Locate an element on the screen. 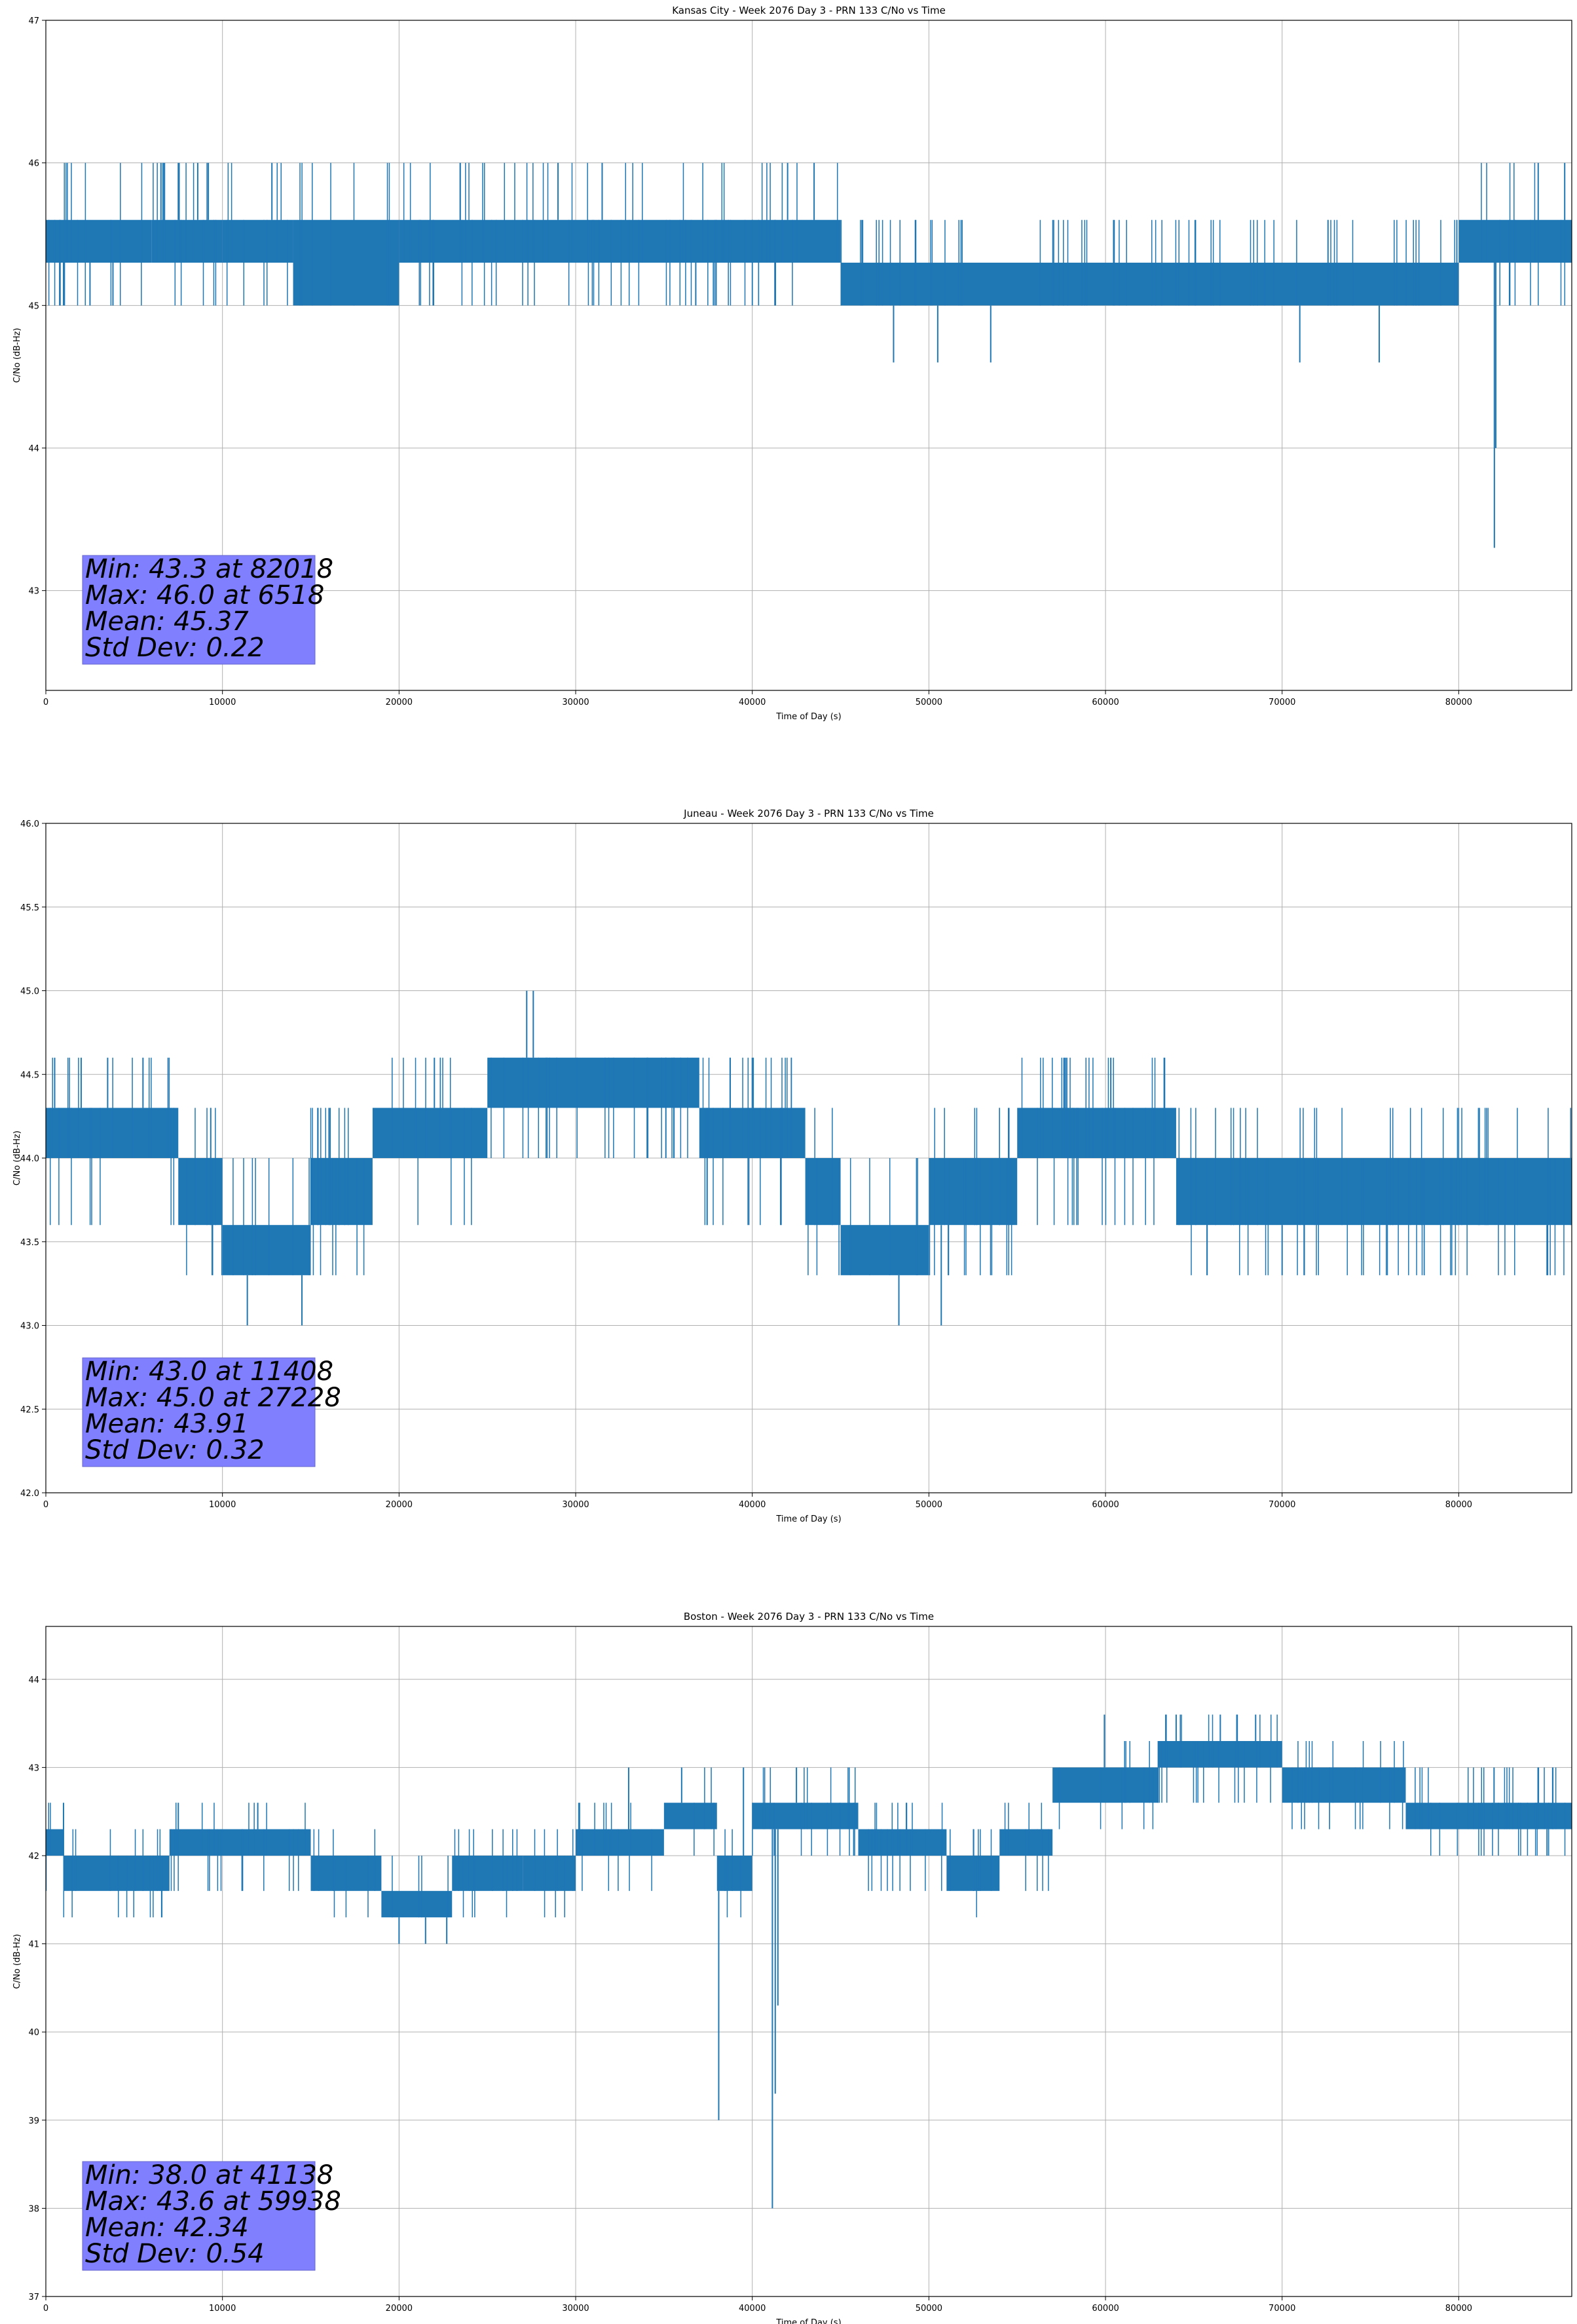  y-tick-label: 43 is located at coordinates (33, 1768).